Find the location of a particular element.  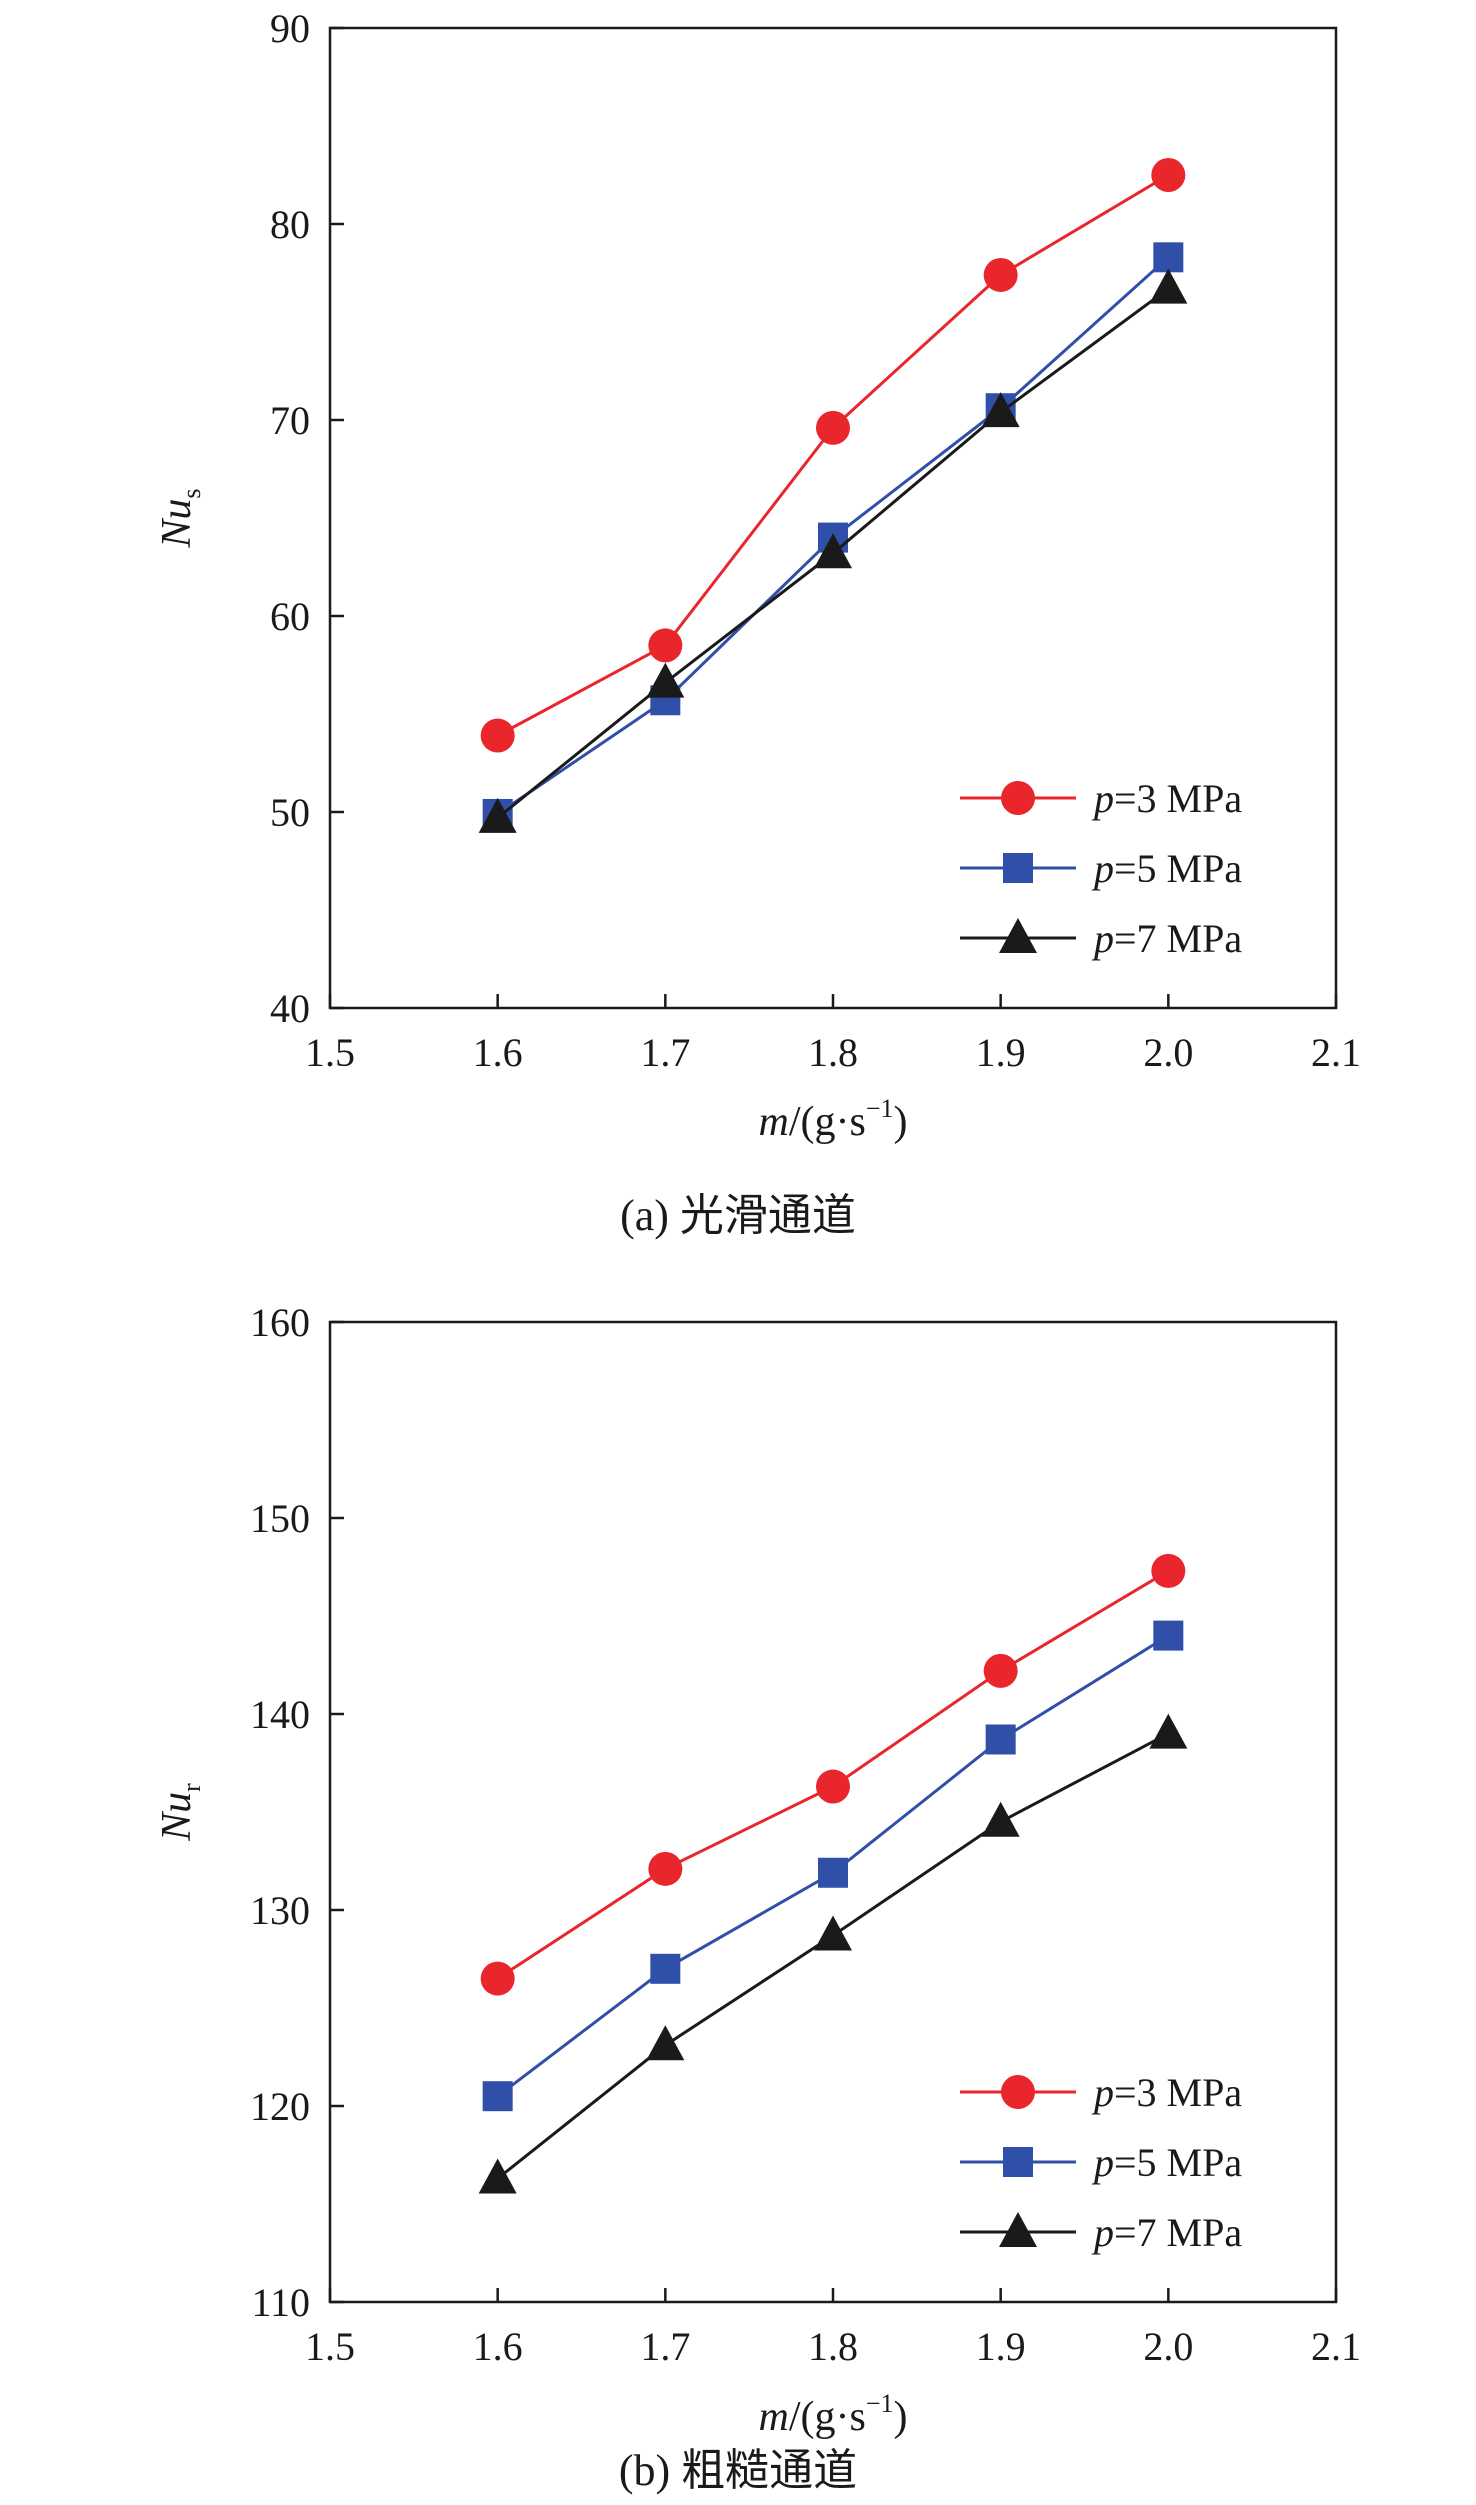

y-axis-label: Nur is located at coordinates (180, 1812).